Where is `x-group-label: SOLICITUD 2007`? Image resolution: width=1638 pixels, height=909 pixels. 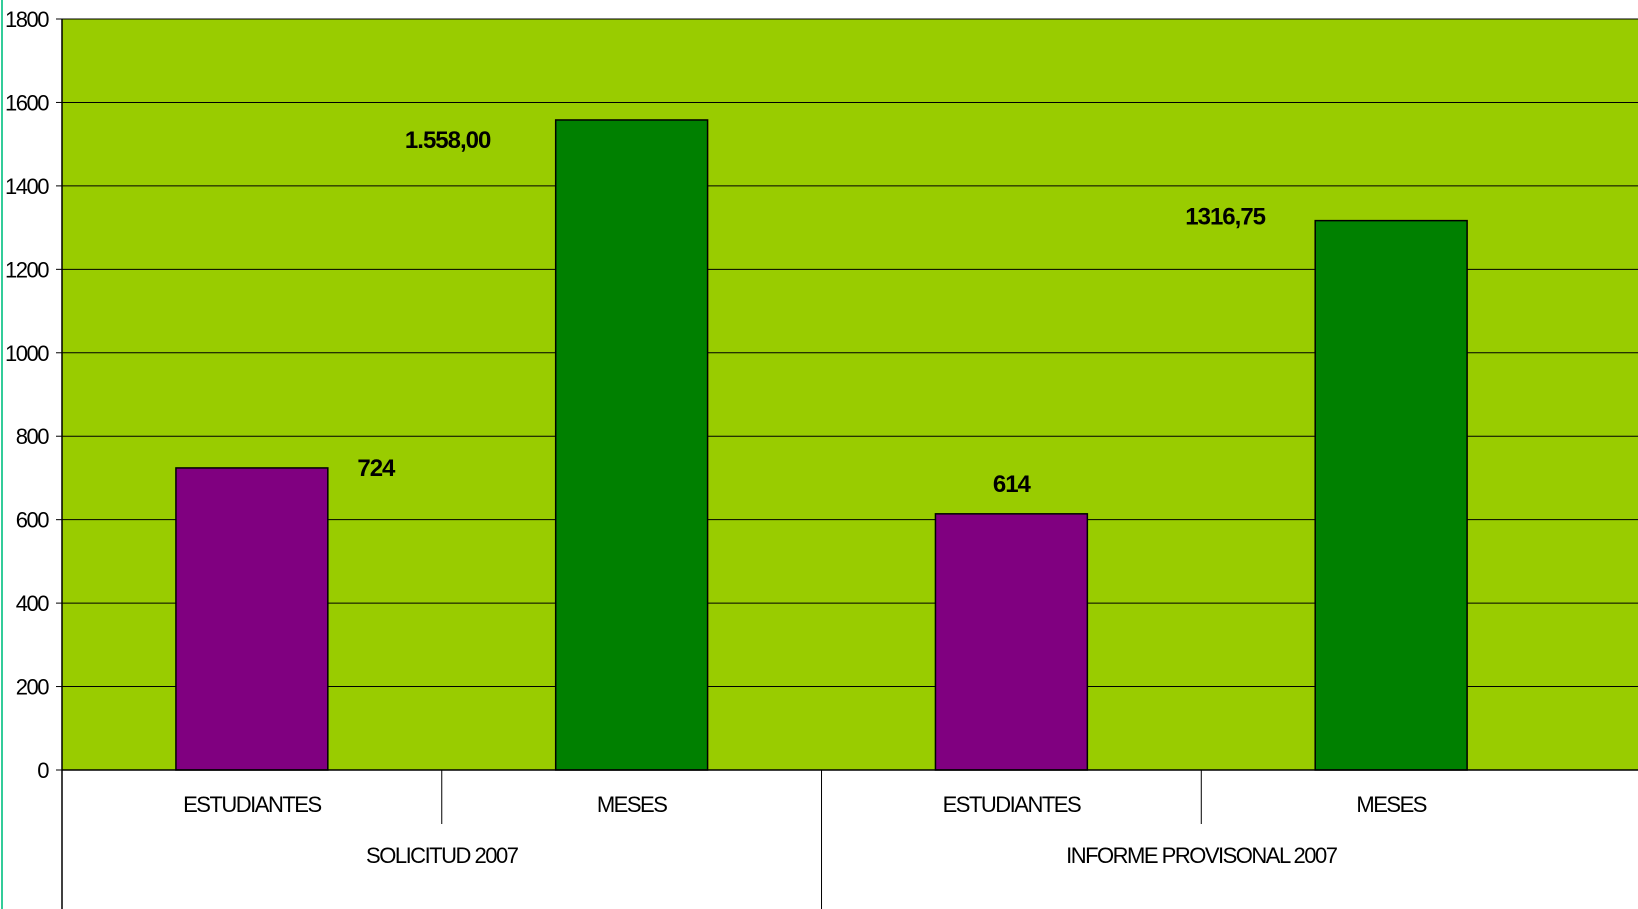
x-group-label: SOLICITUD 2007 is located at coordinates (442, 855).